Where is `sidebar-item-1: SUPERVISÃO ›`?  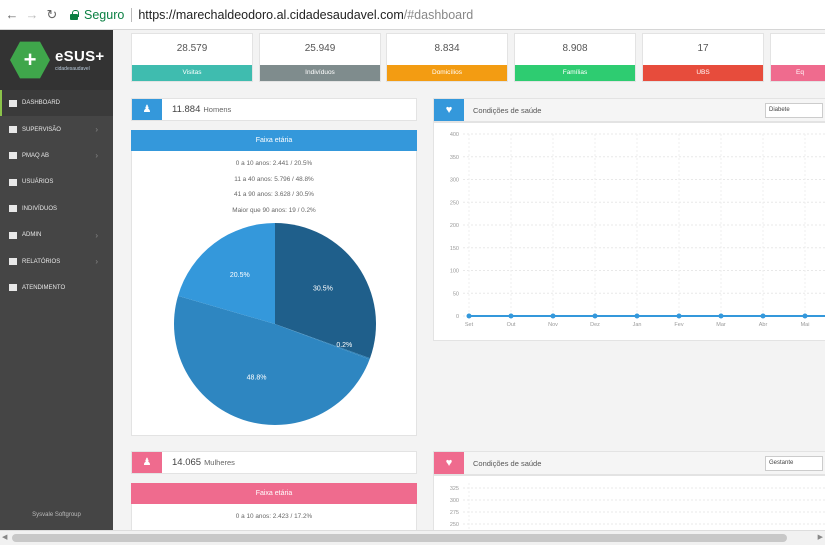 sidebar-item-1: SUPERVISÃO › is located at coordinates (56, 129).